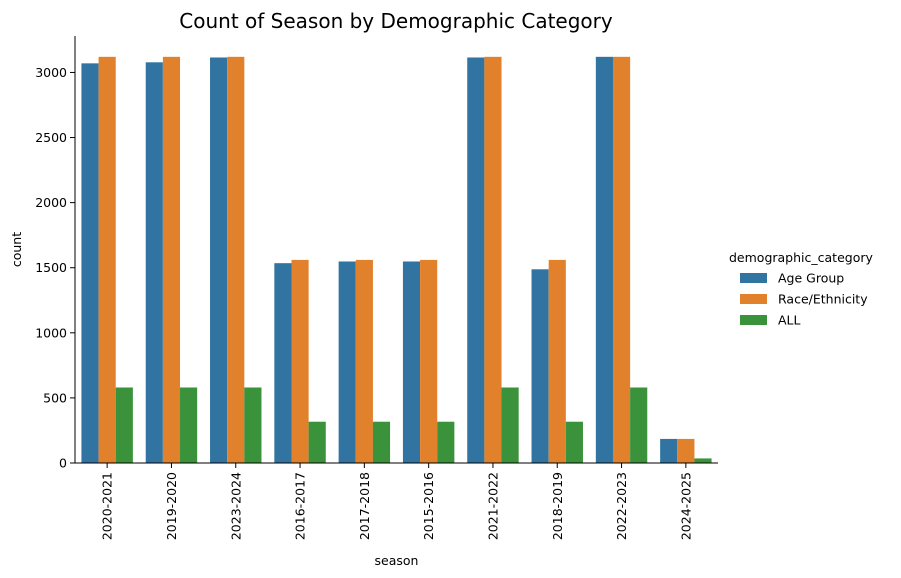 This screenshot has width=901, height=578. I want to click on y-tick-label: 1000, so click(51, 332).